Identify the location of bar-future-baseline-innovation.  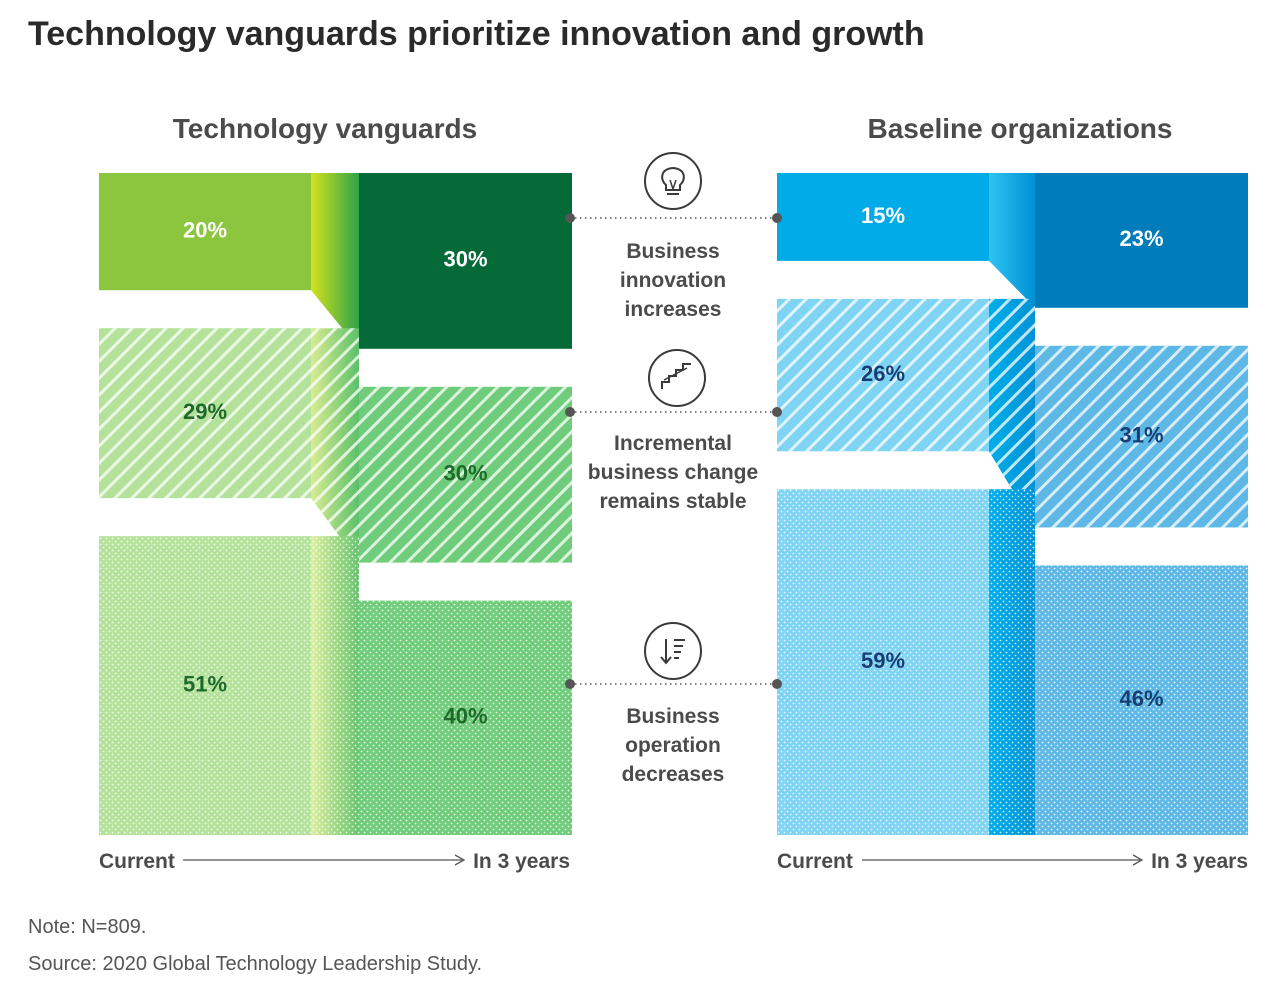
(1141, 240).